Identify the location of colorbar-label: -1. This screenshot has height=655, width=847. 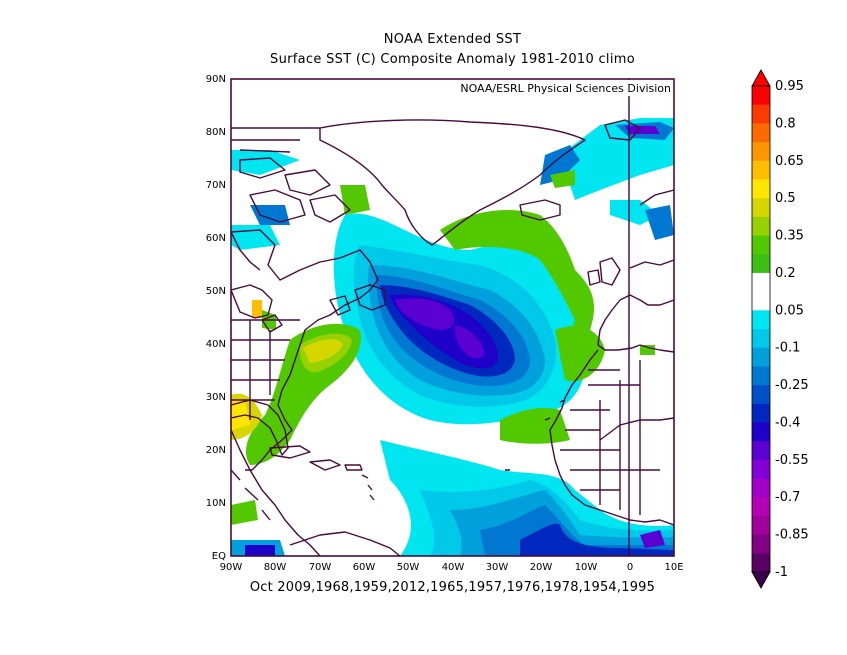
(781, 572).